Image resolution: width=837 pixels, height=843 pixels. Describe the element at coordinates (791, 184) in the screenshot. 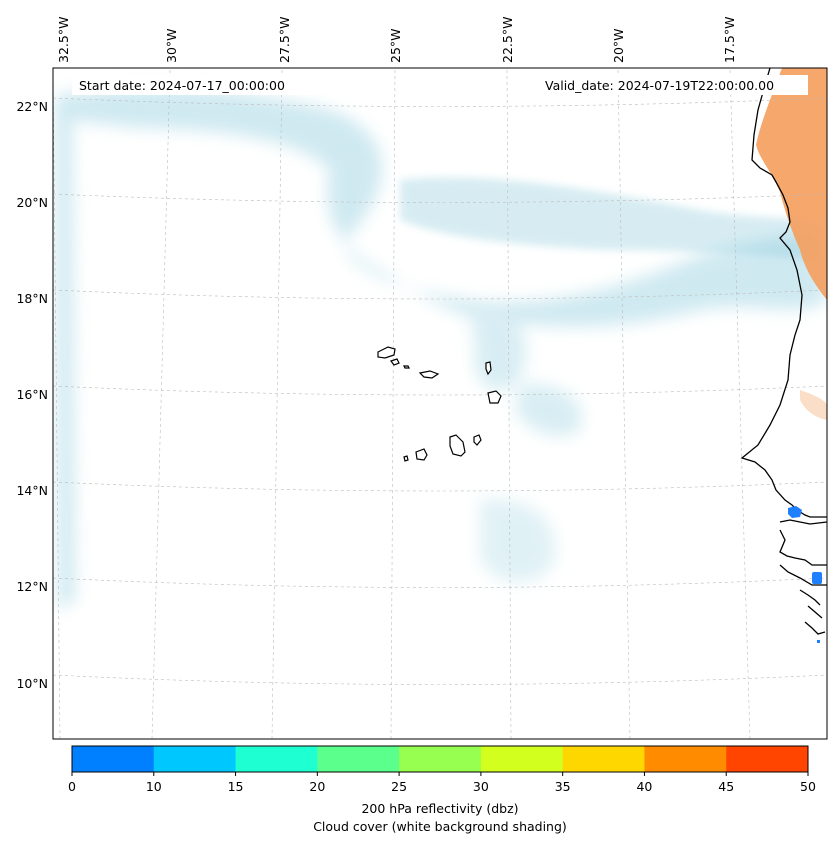

I see `land-shading-orange` at that location.